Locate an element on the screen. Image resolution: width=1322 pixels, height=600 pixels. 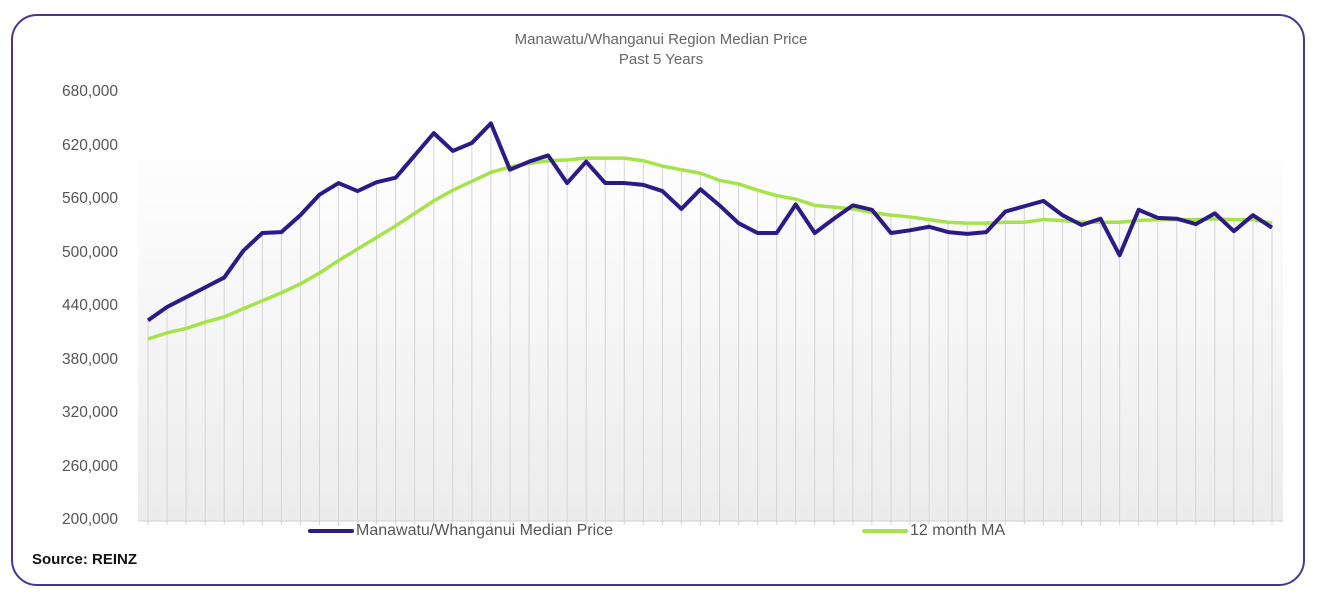
y-tick-label: 440,000 is located at coordinates (89, 305).